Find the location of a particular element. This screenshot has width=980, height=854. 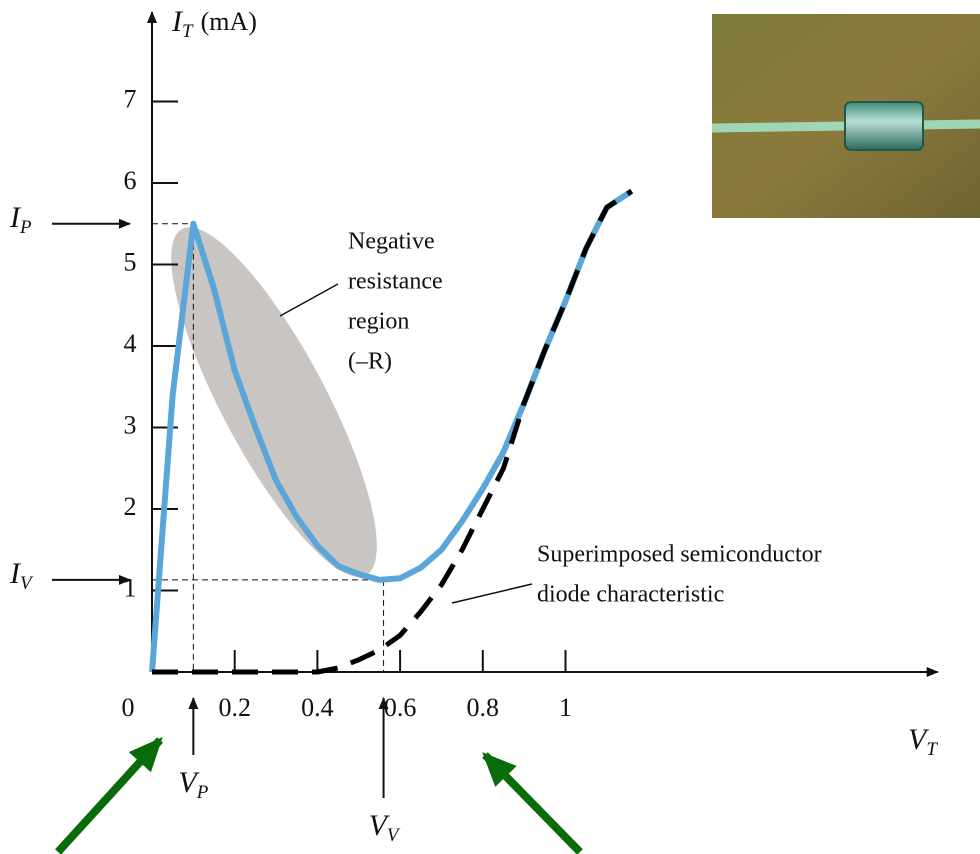

unit: (mA) is located at coordinates (229, 21).